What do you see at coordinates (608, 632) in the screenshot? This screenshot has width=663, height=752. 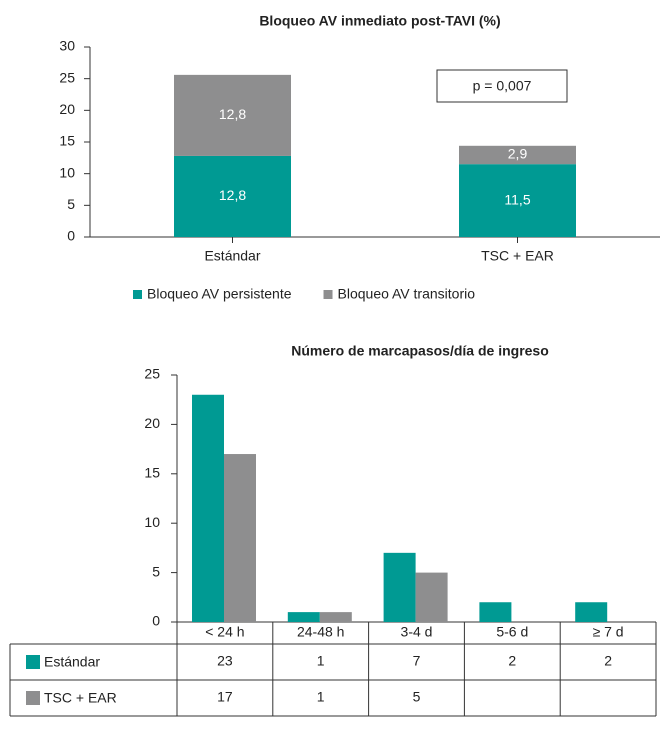 I see `x-tick-label: ≥ 7 d` at bounding box center [608, 632].